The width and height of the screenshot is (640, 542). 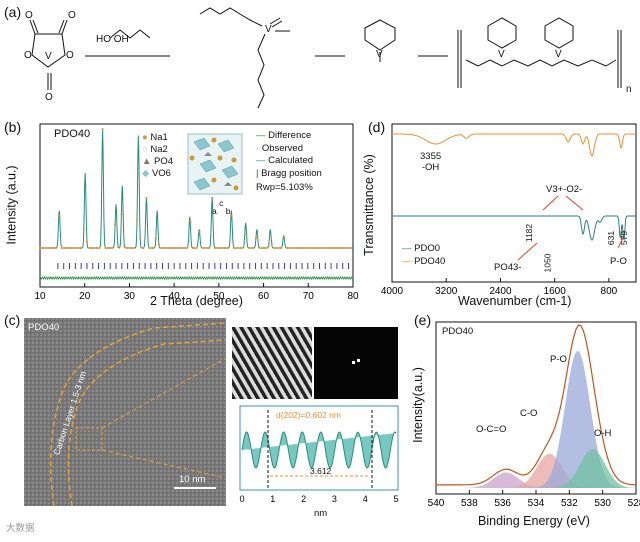 I want to click on xtick-label: 30, so click(x=130, y=296).